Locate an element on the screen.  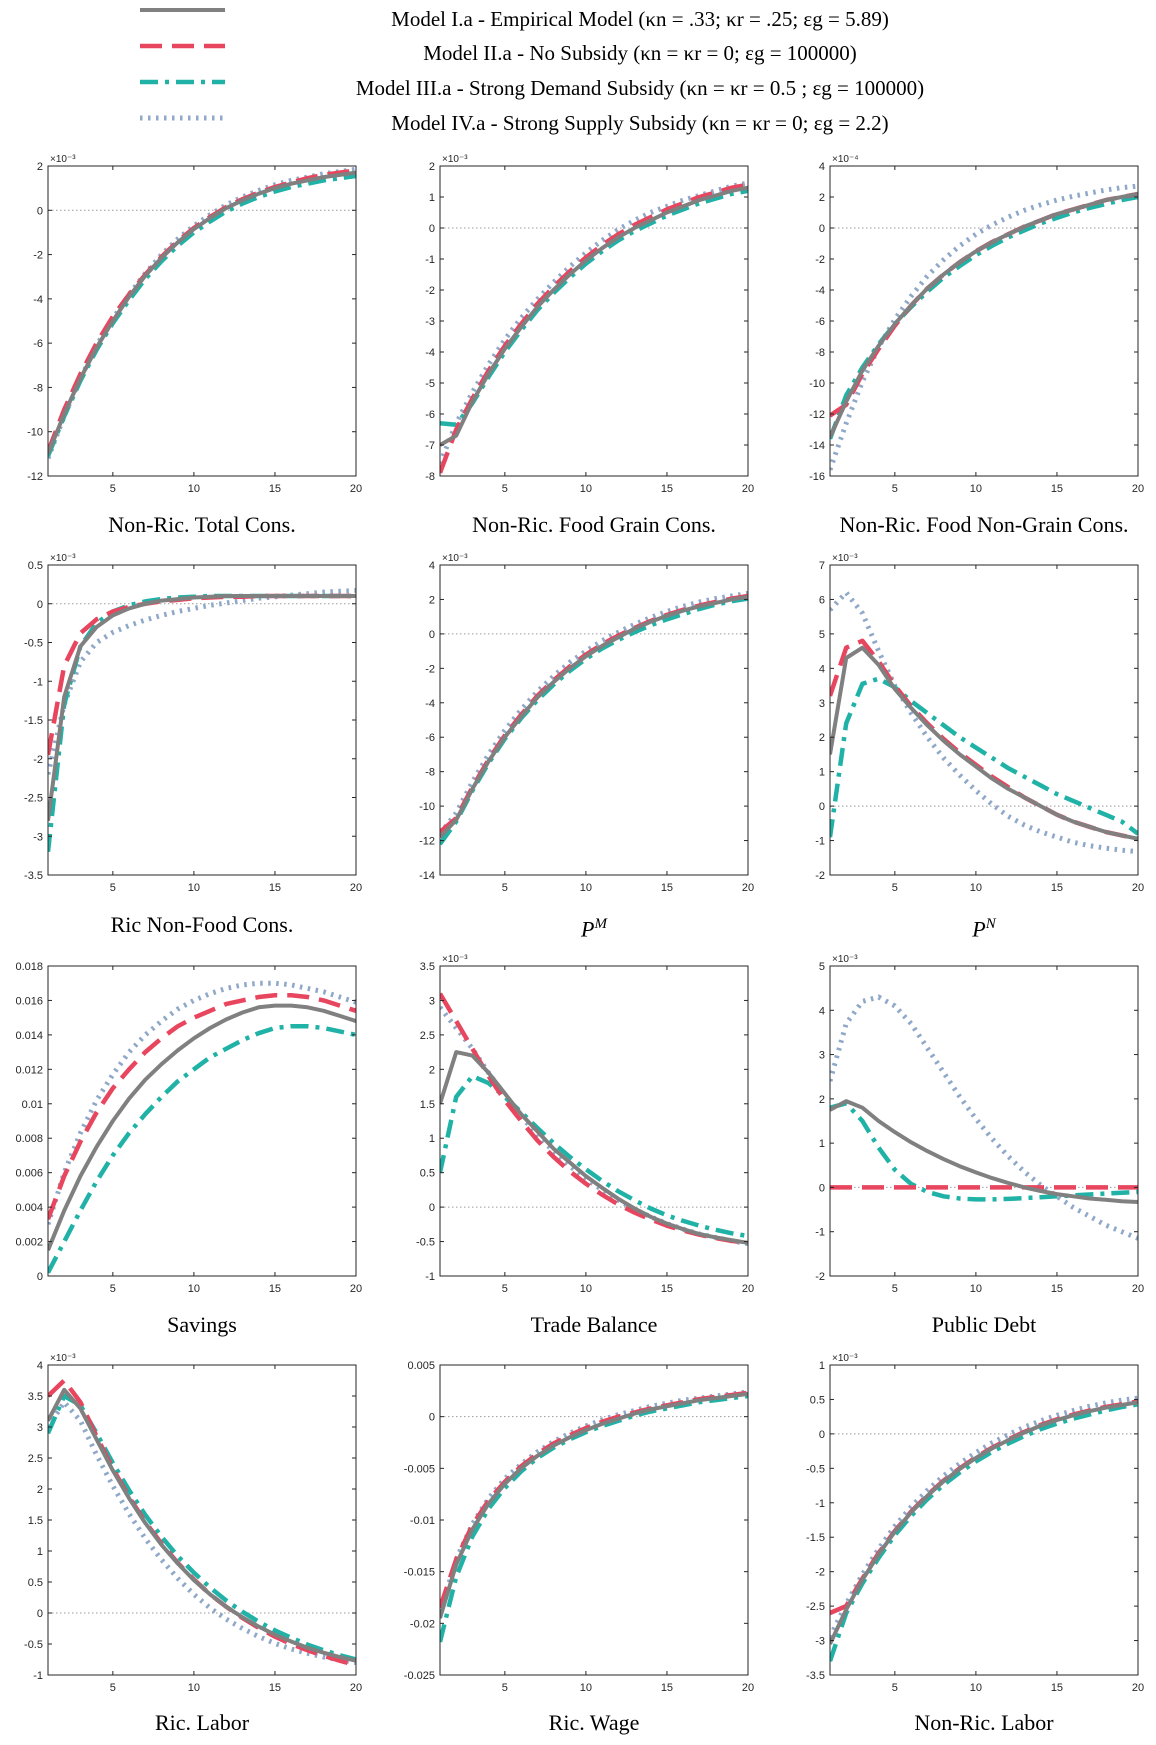
y-tick-label: 1 is located at coordinates (432, 198).